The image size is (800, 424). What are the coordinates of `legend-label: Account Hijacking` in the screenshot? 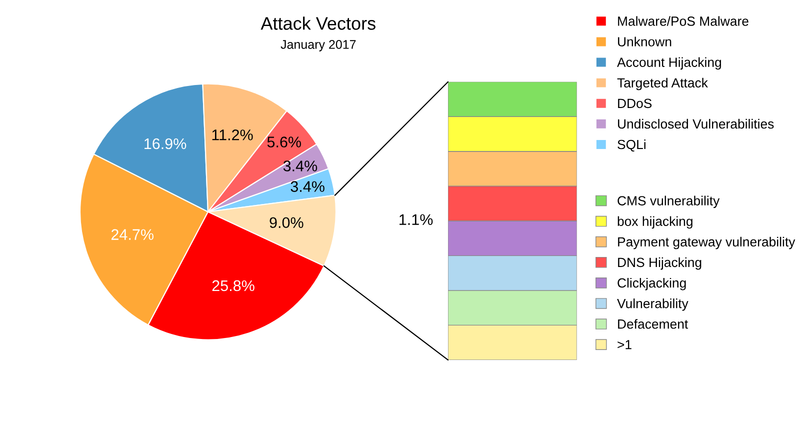 It's located at (669, 63).